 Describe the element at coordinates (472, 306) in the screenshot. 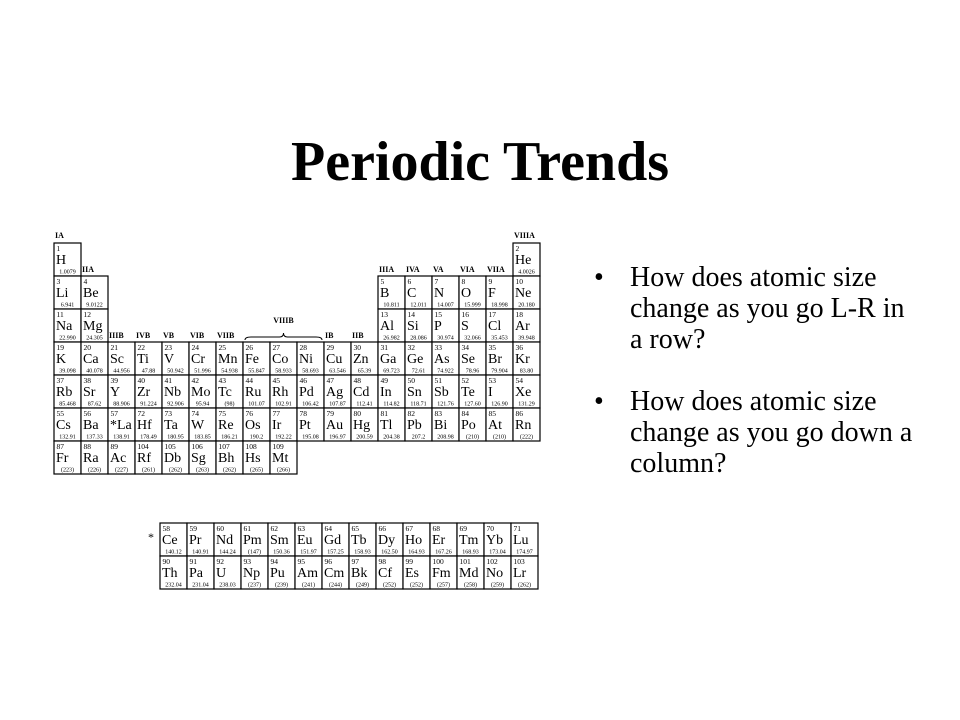

I see `atomic-mass: 15.999` at that location.